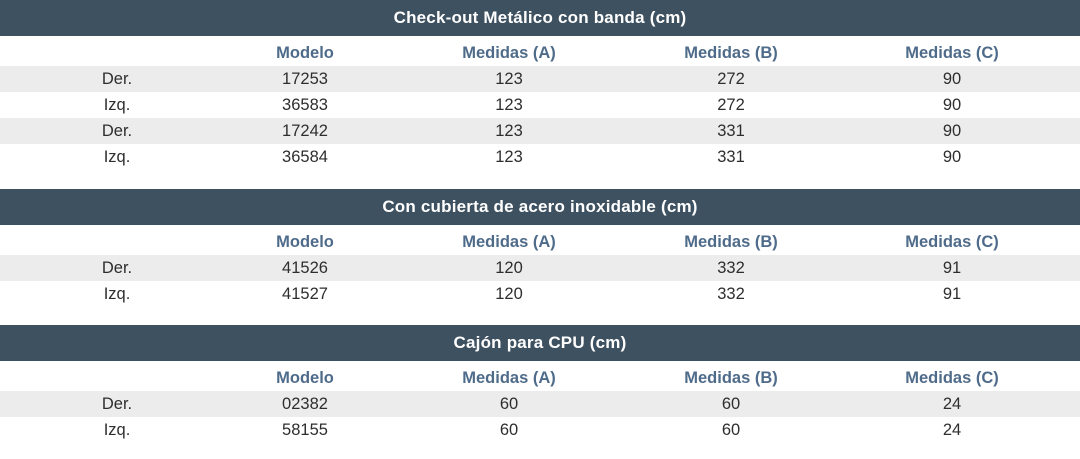 This screenshot has width=1080, height=459. Describe the element at coordinates (540, 404) in the screenshot. I see `table-row: Der. 02382 60 60 24` at that location.